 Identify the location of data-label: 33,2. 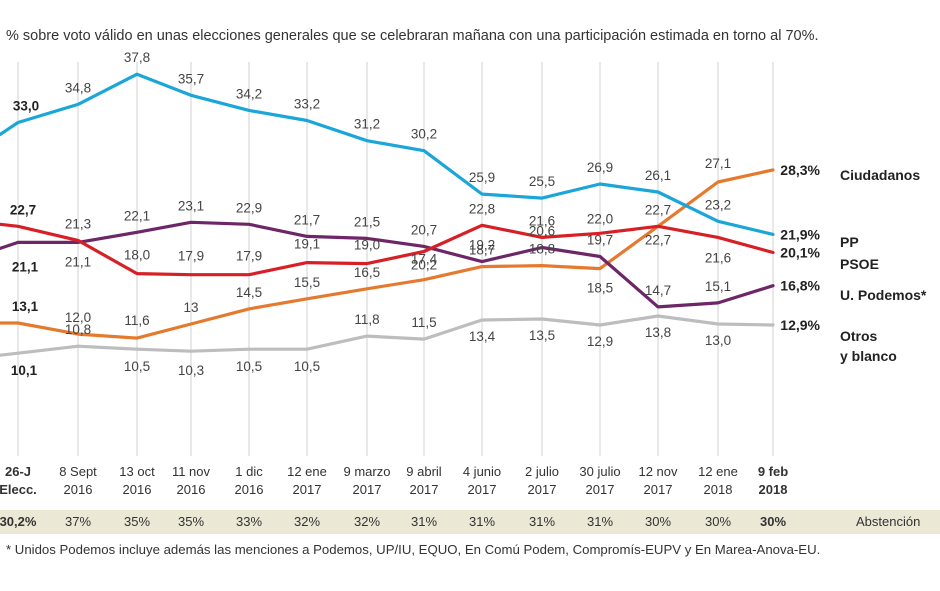
(307, 104).